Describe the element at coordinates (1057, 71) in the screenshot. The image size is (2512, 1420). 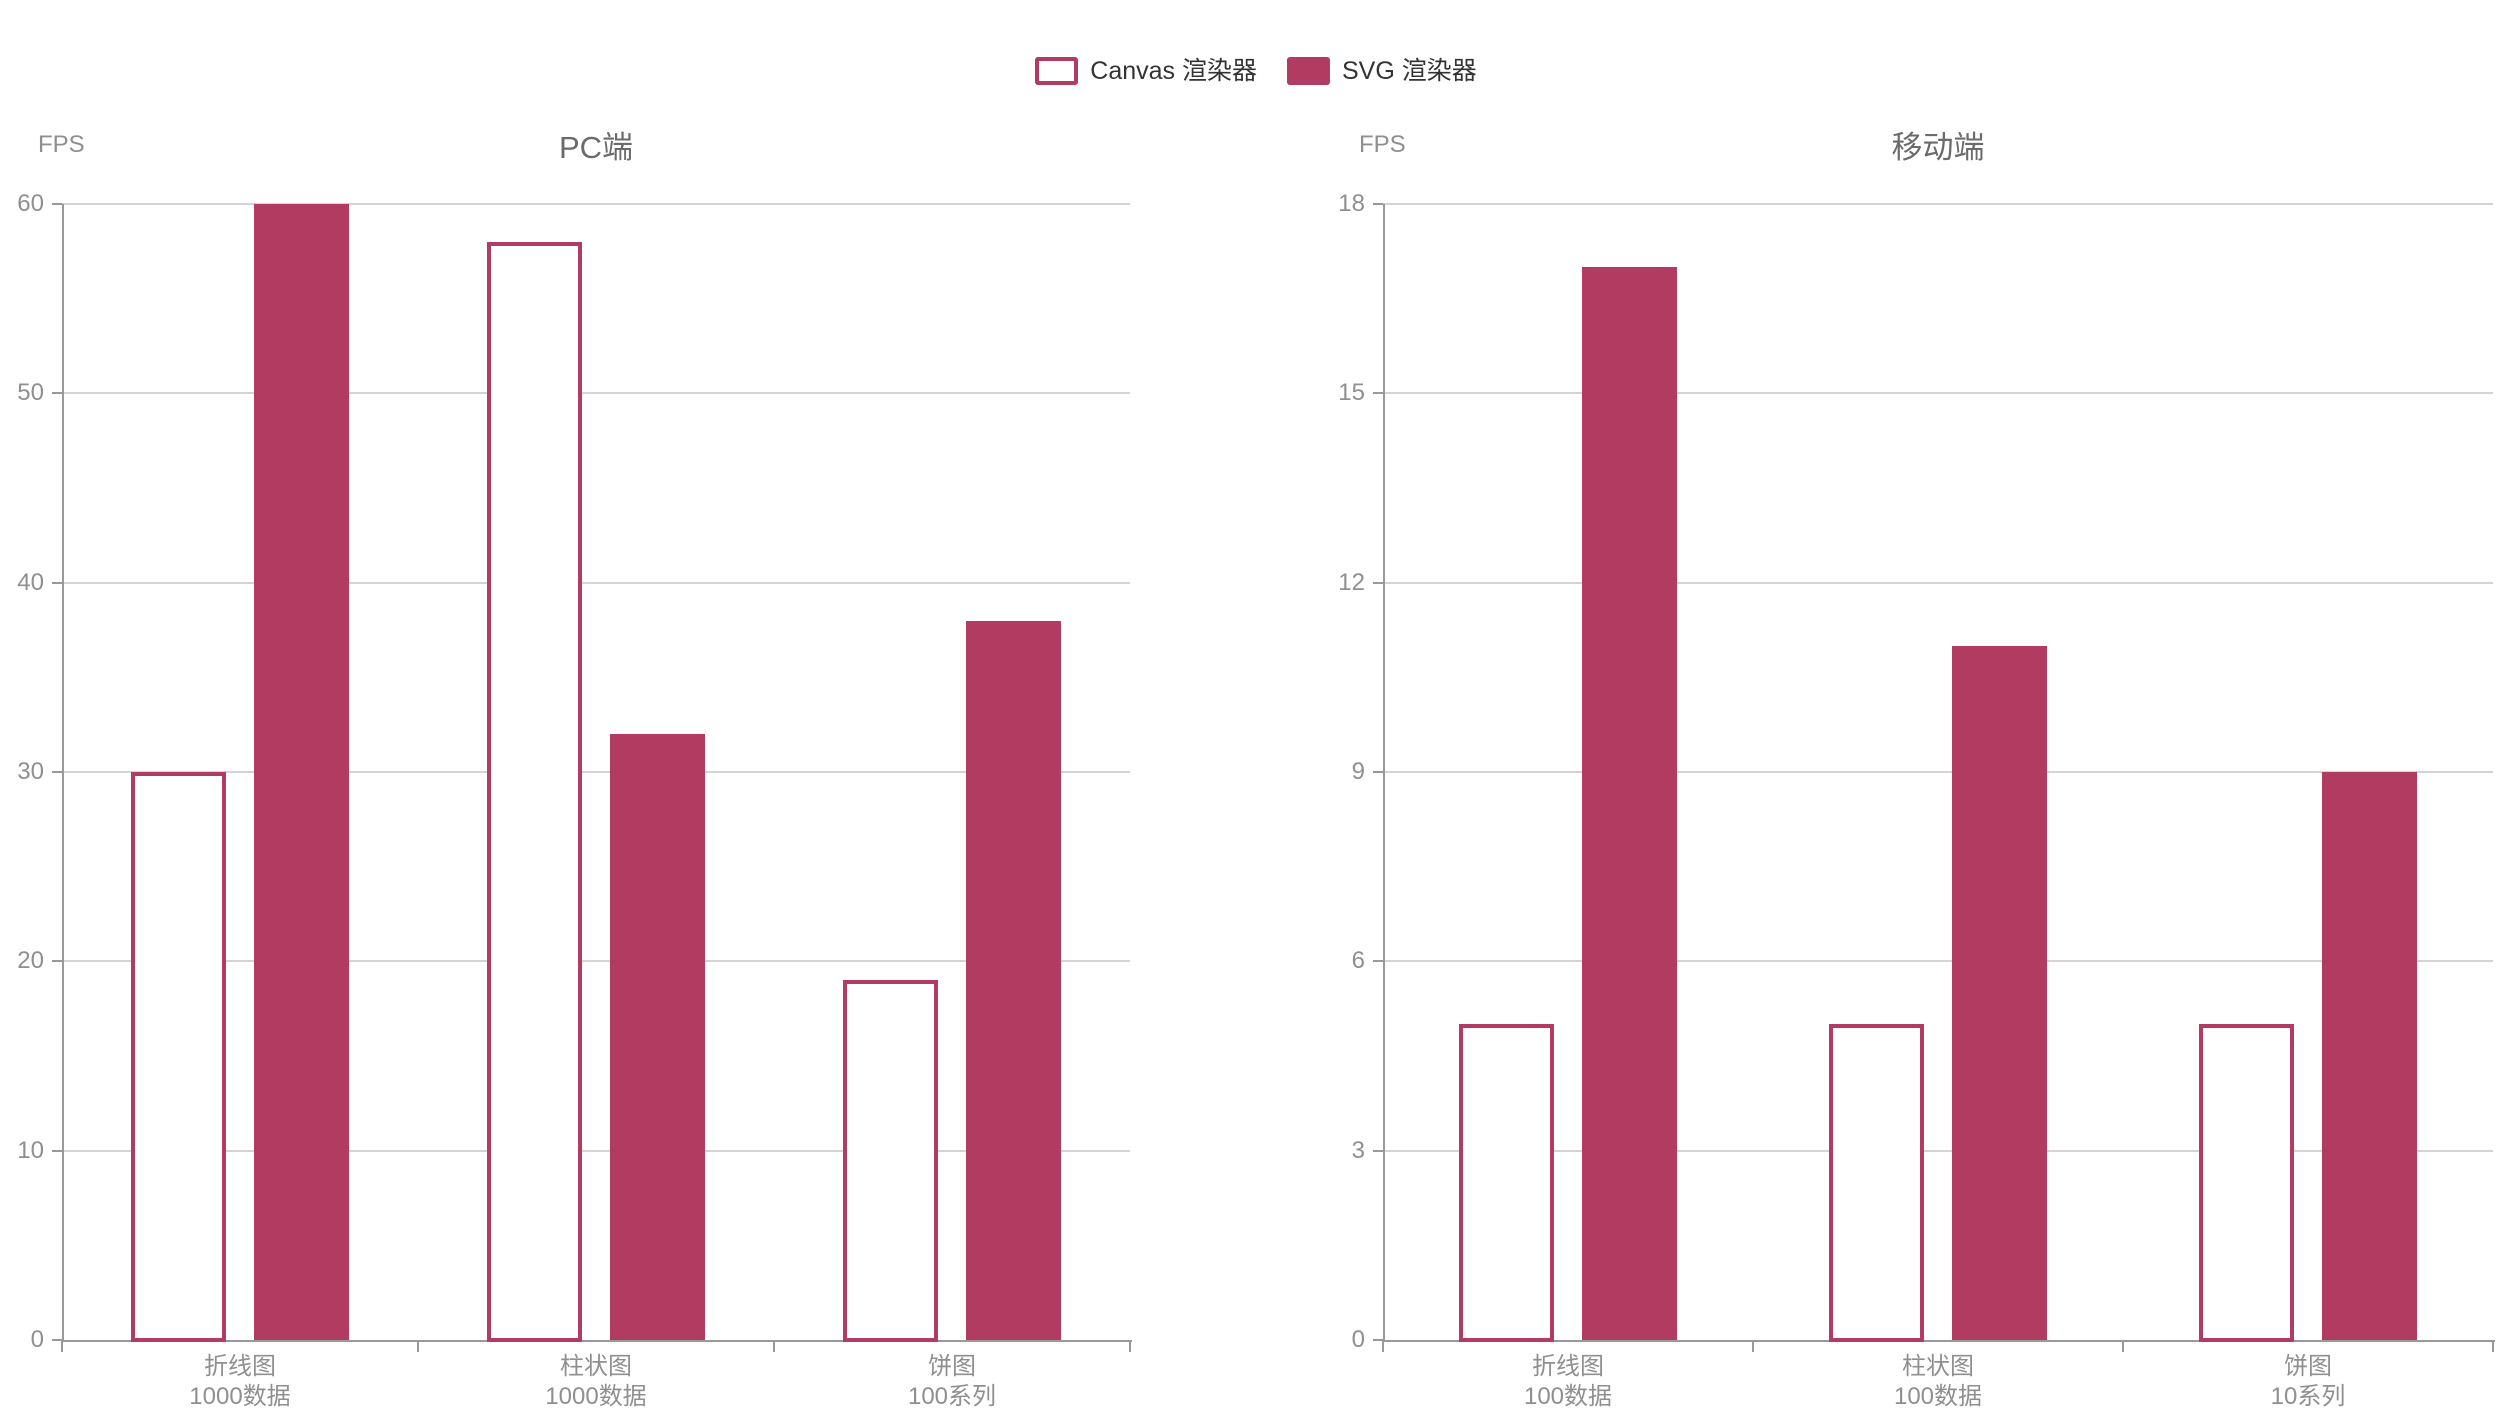
I see `legend-swatch-canvas` at that location.